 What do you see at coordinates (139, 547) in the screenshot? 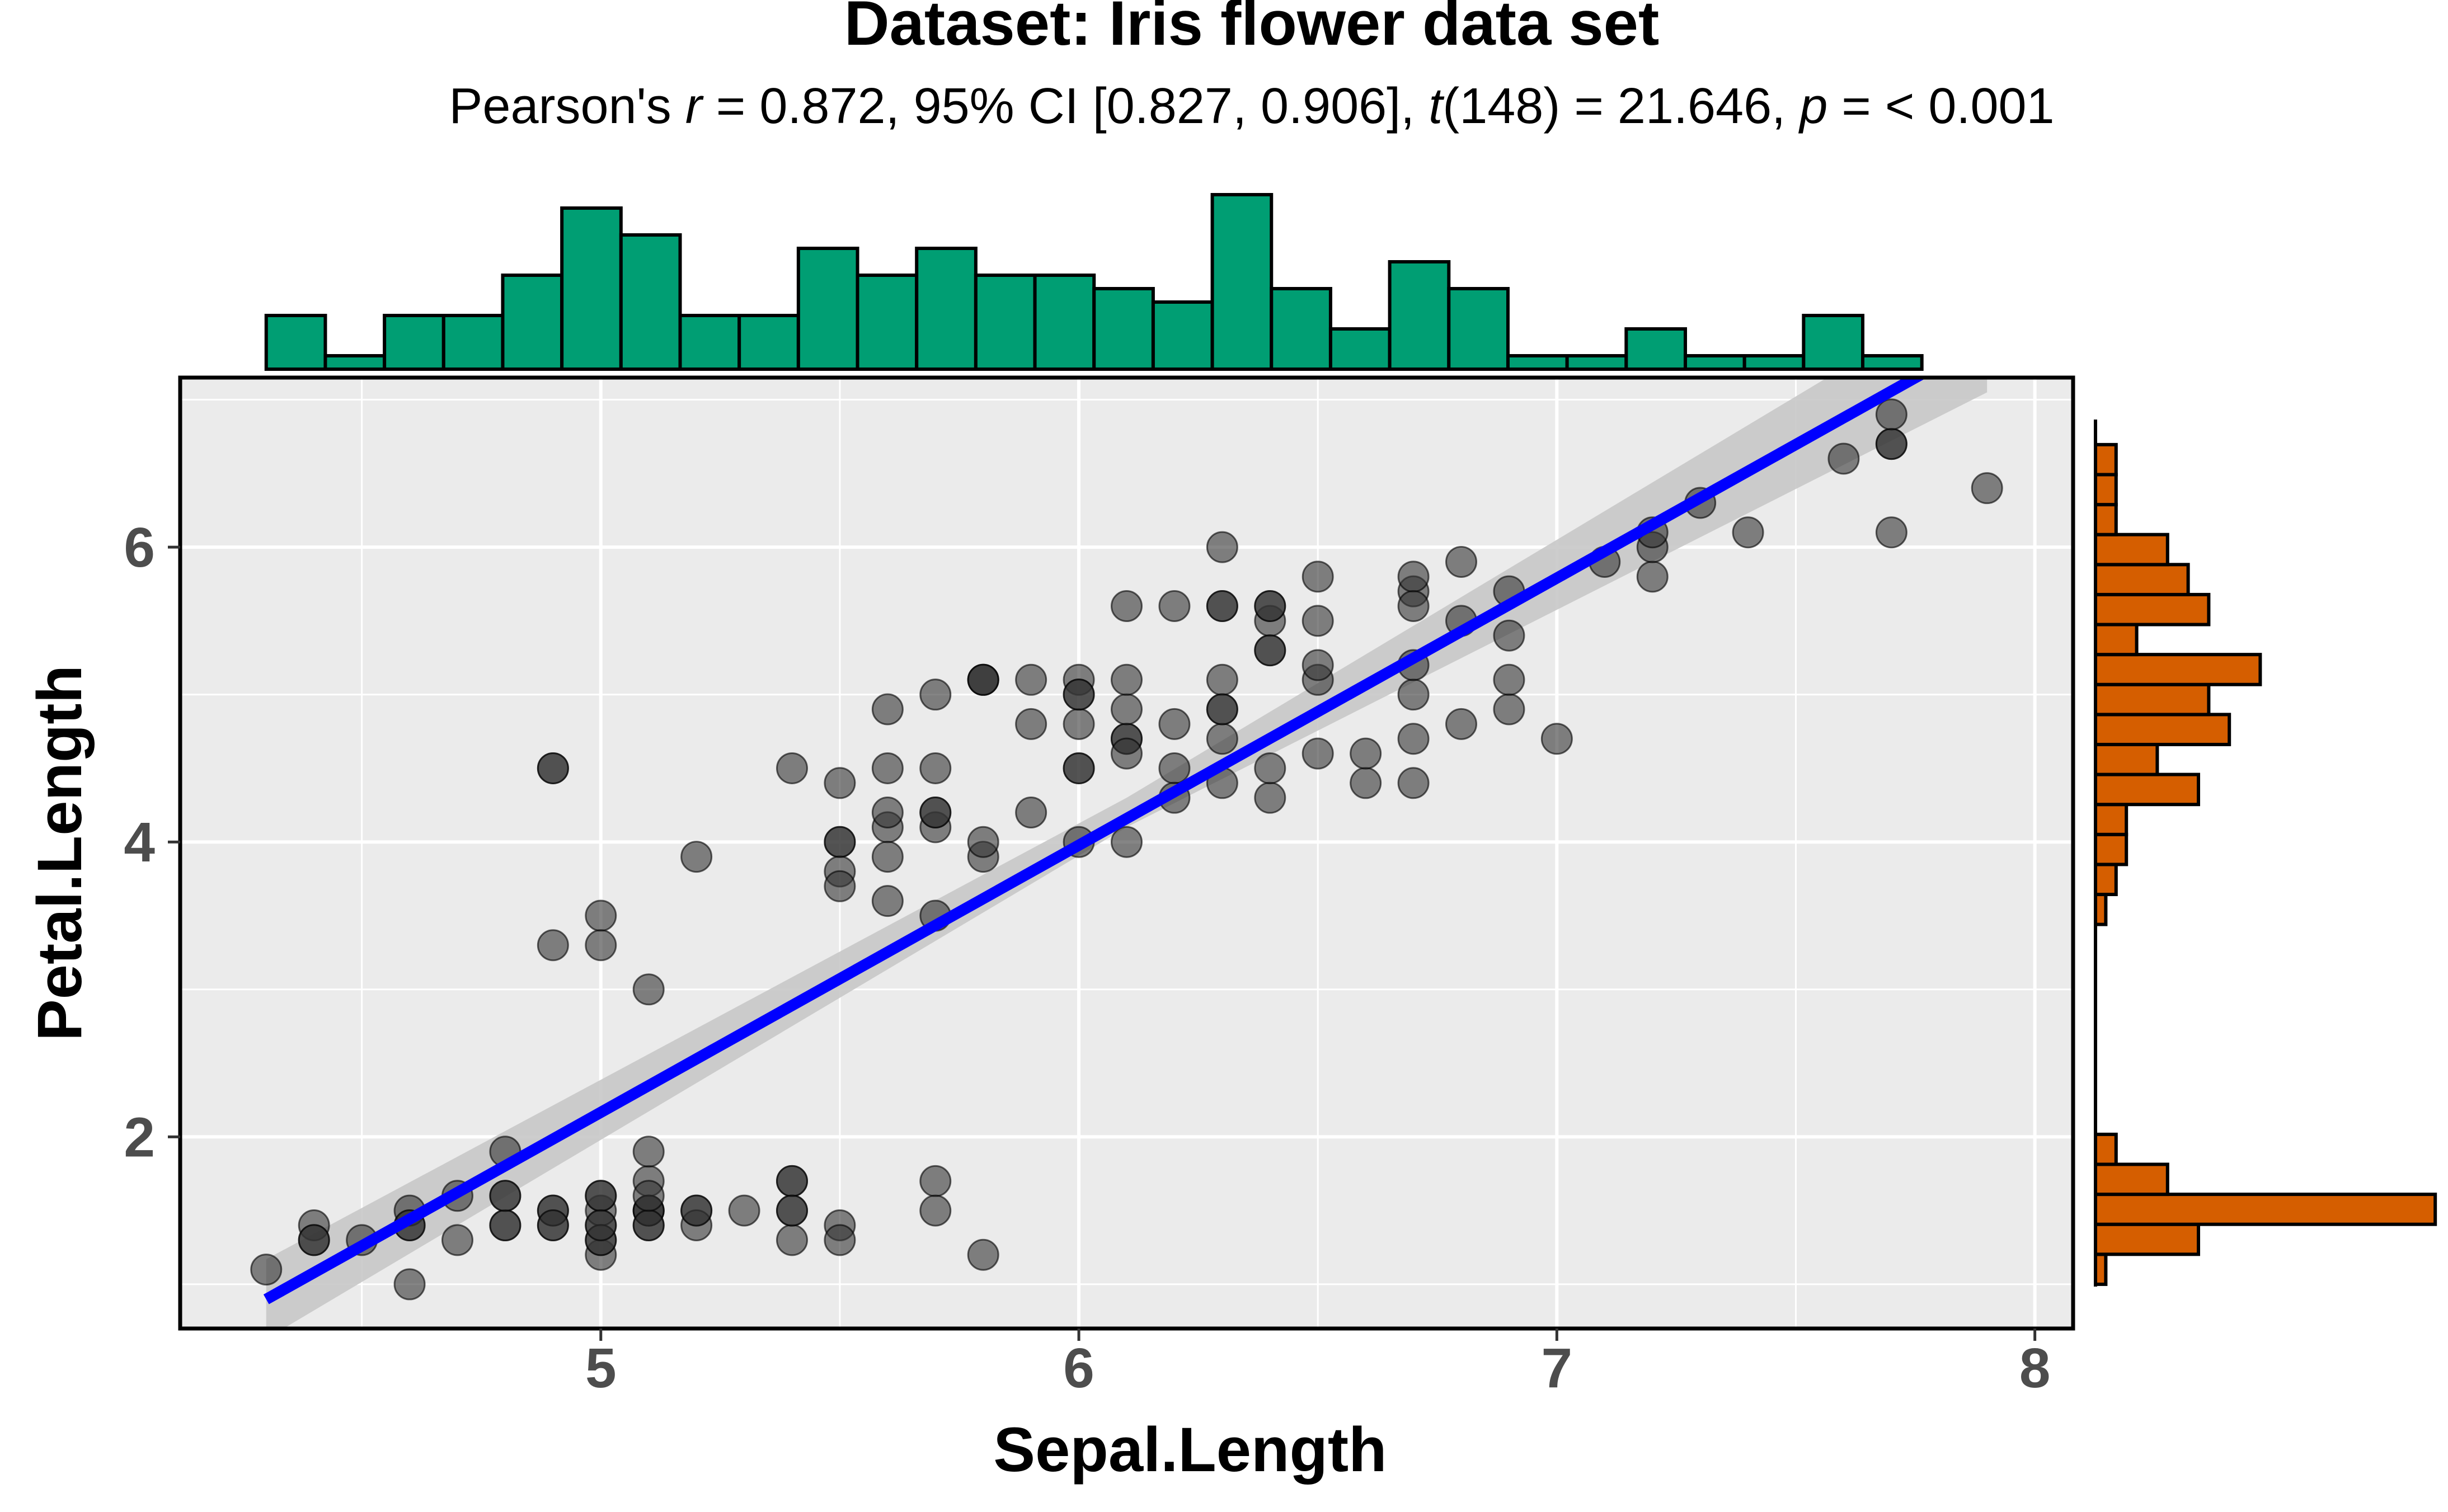
I see `y-tick-label: 6` at bounding box center [139, 547].